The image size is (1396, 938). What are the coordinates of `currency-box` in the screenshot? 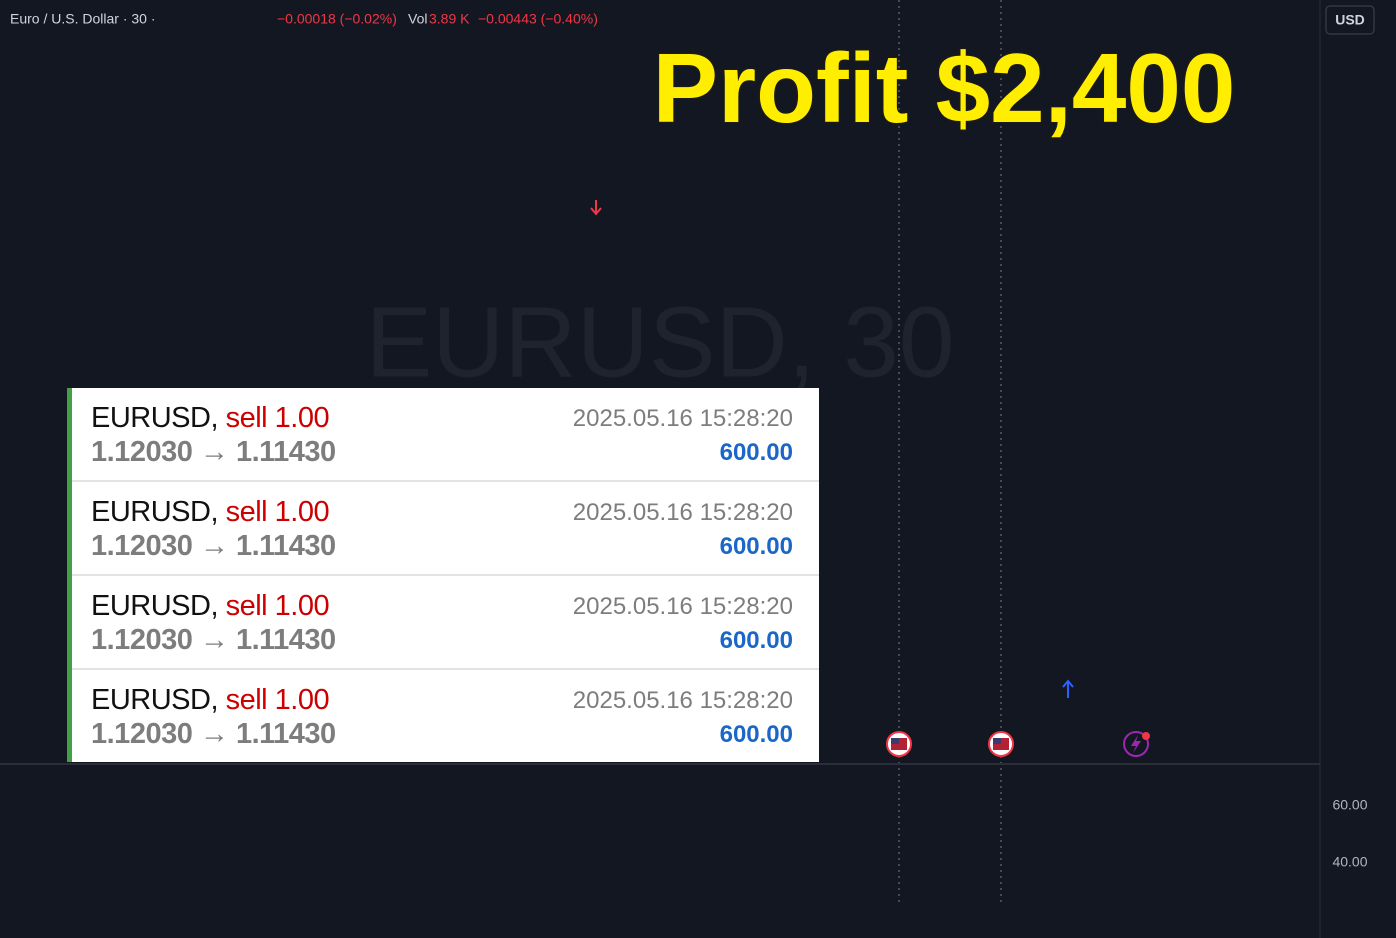 It's located at (1350, 20).